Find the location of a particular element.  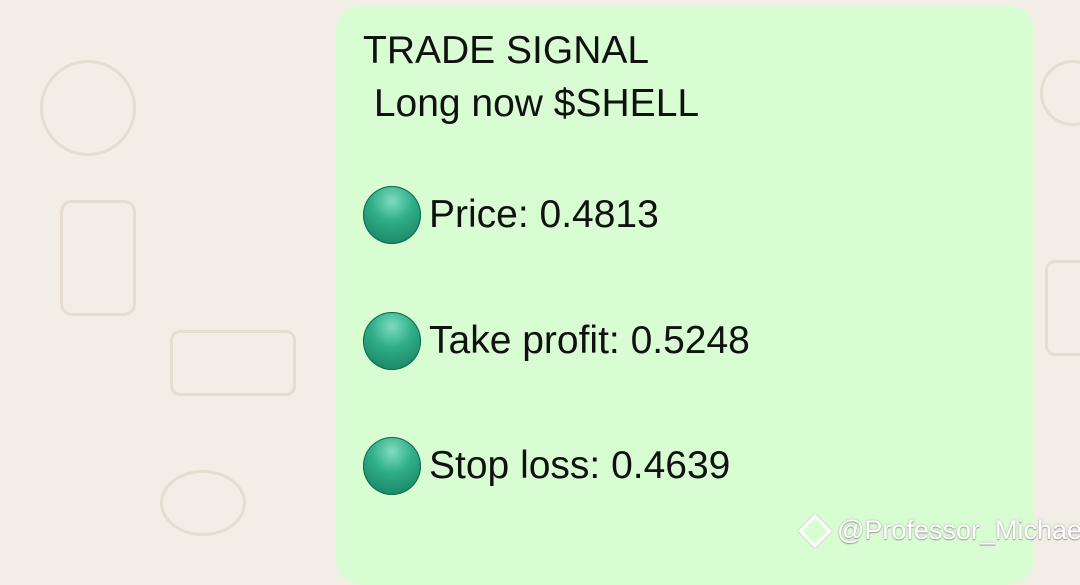

signal-stop-loss: Stop loss: 0.4639 is located at coordinates (546, 466).